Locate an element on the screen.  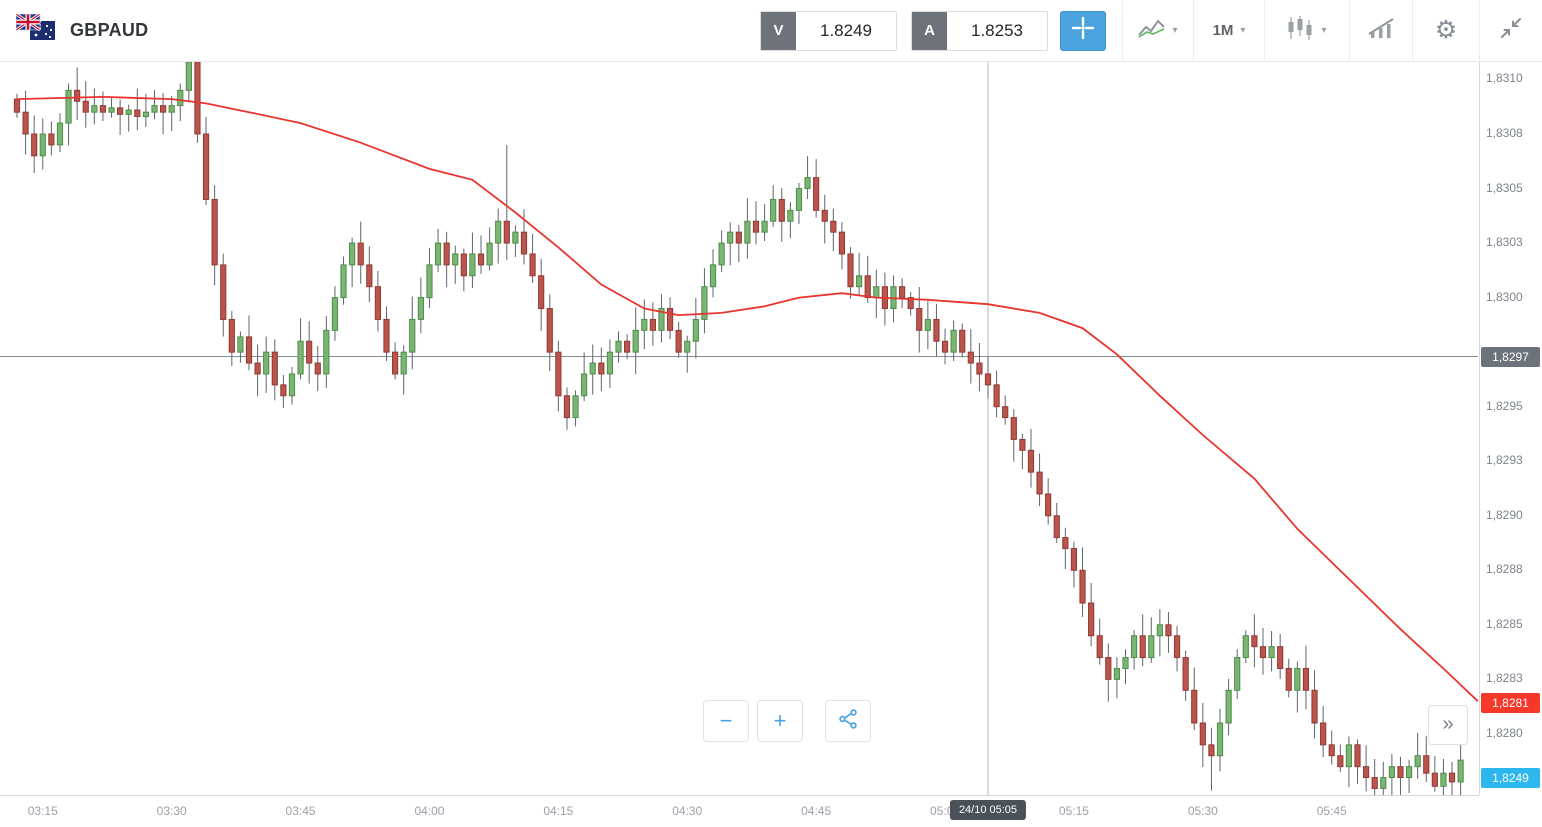
collapse-icon is located at coordinates (1511, 30).